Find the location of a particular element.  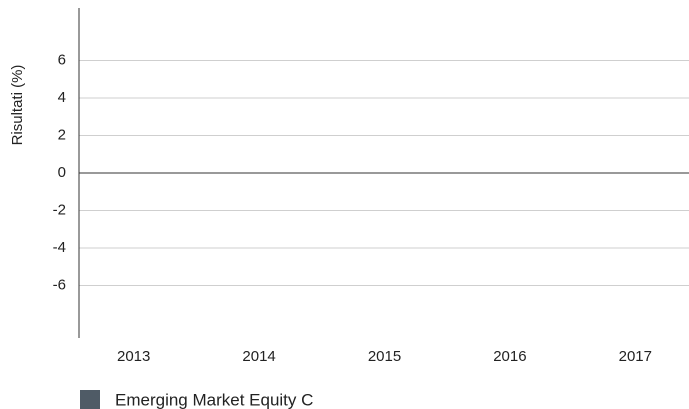

x-tick-label: 2017 is located at coordinates (635, 356).